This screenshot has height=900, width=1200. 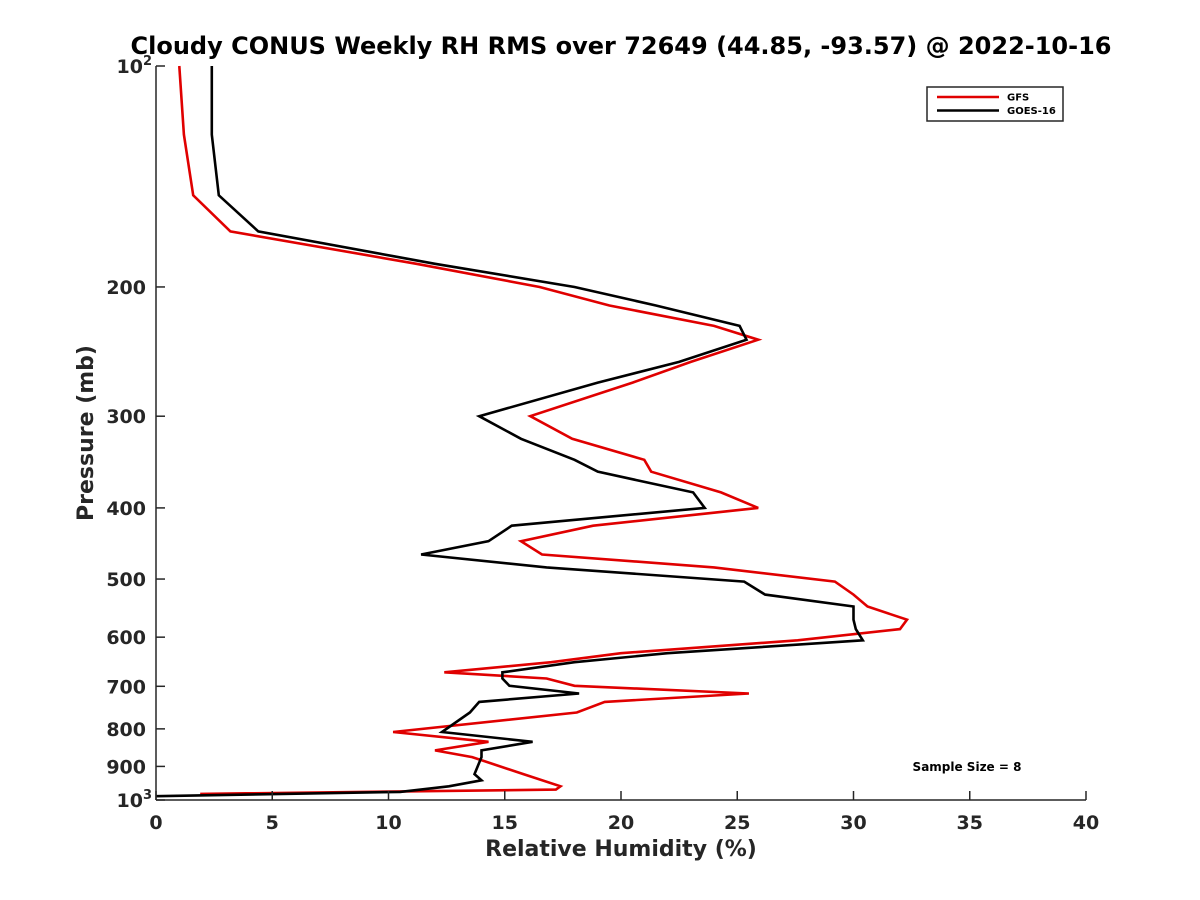 I want to click on legend-label: GFS, so click(x=1018, y=98).